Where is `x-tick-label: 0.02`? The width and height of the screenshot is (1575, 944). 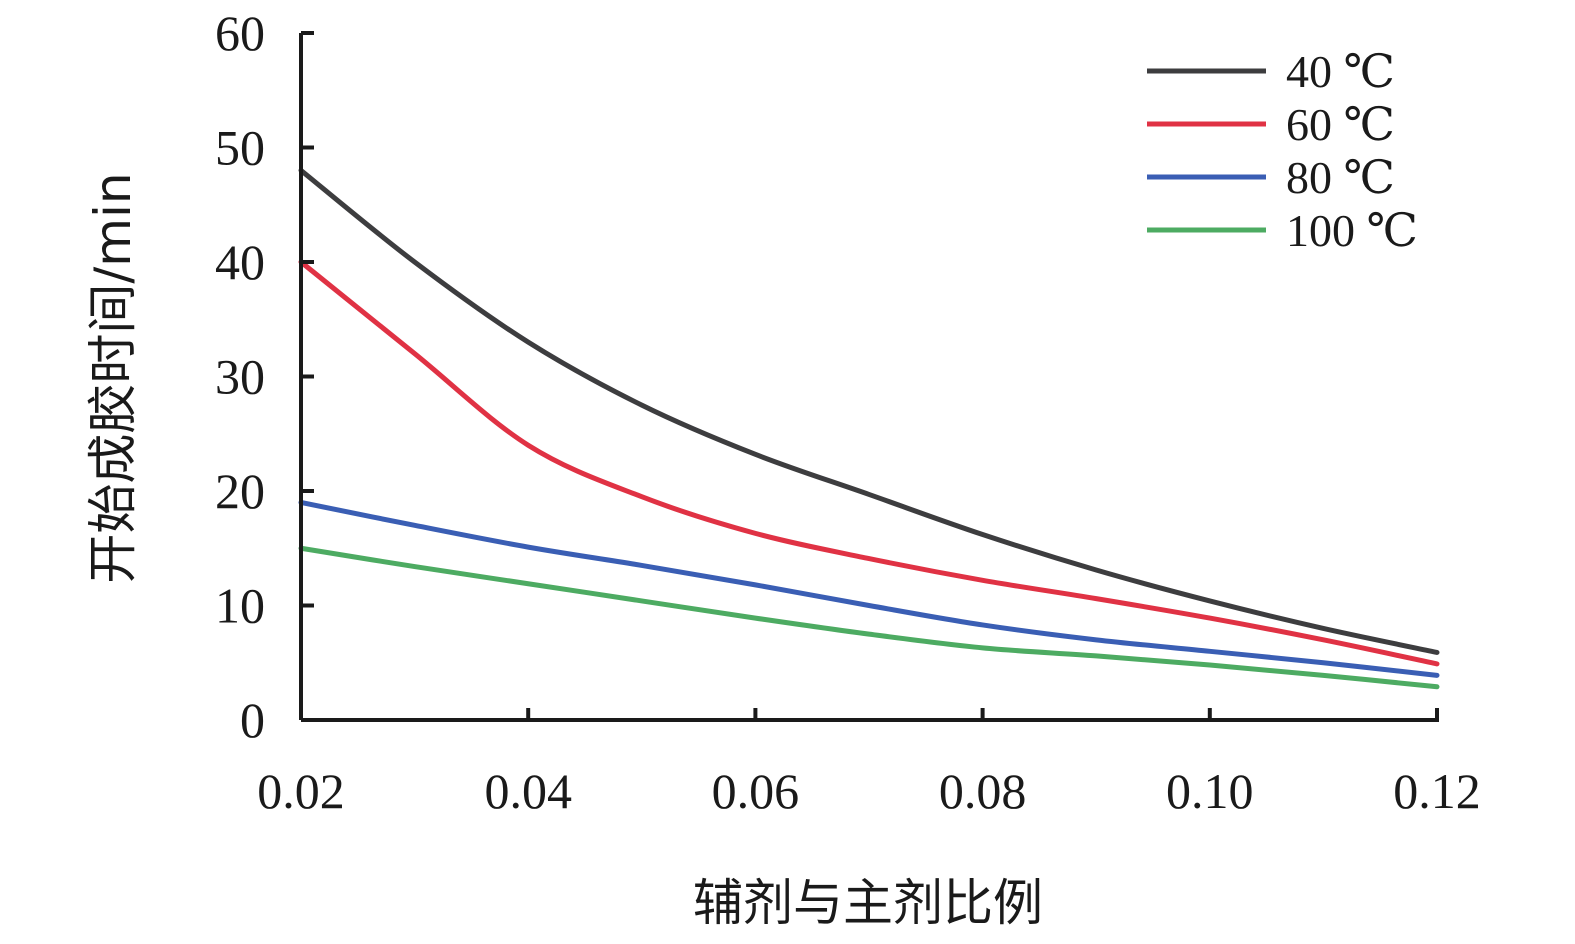
x-tick-label: 0.02 is located at coordinates (301, 791).